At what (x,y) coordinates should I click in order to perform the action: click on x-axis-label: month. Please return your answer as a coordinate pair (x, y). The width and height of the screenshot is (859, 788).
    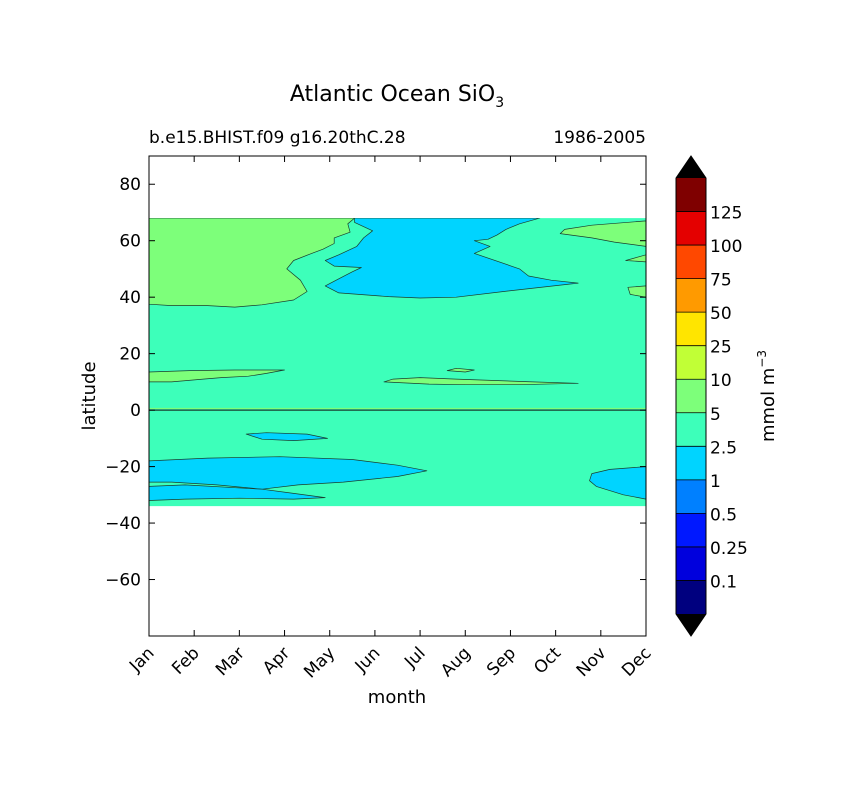
    Looking at the image, I should click on (397, 697).